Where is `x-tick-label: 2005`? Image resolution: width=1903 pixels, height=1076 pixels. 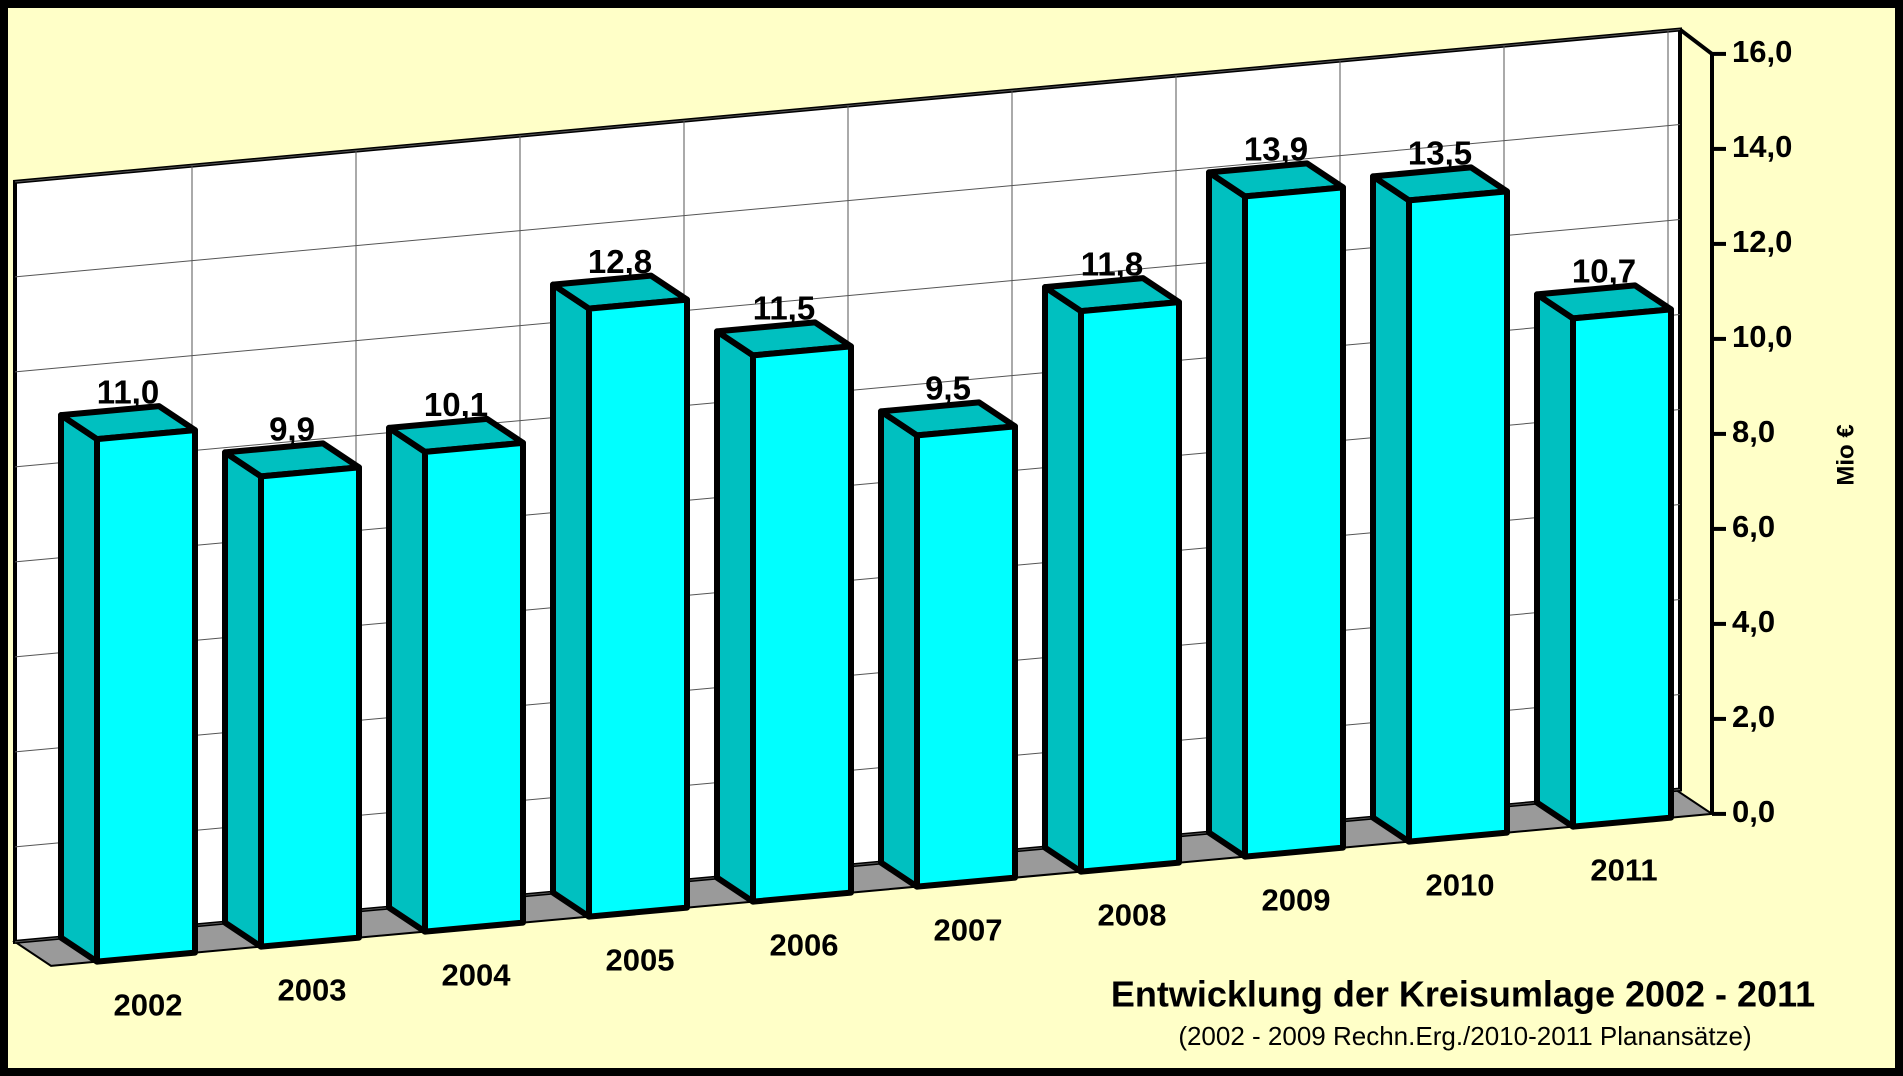
x-tick-label: 2005 is located at coordinates (640, 959).